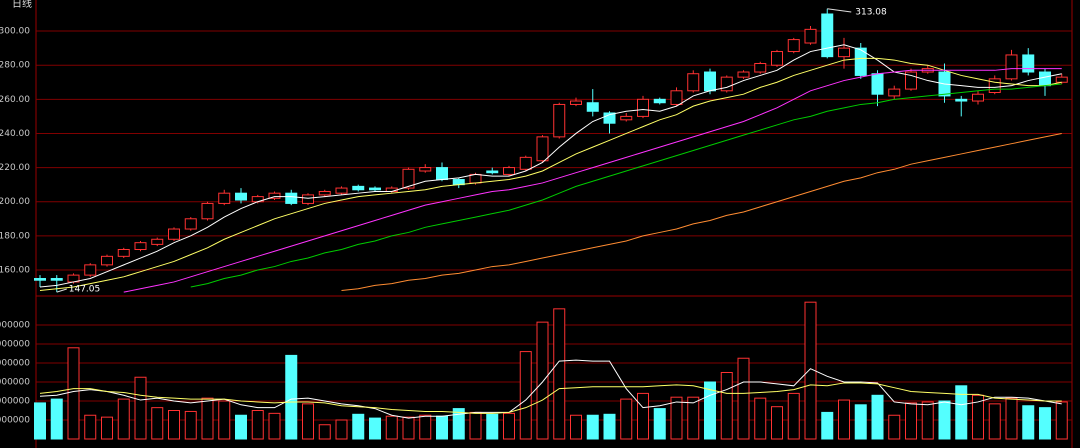 This screenshot has width=1080, height=448. Describe the element at coordinates (15, 420) in the screenshot. I see `volume-tick-label: 2000000` at that location.